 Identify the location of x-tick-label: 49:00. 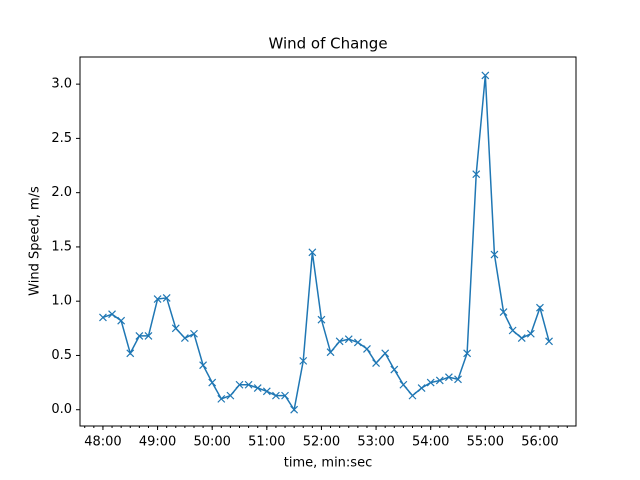
(157, 442).